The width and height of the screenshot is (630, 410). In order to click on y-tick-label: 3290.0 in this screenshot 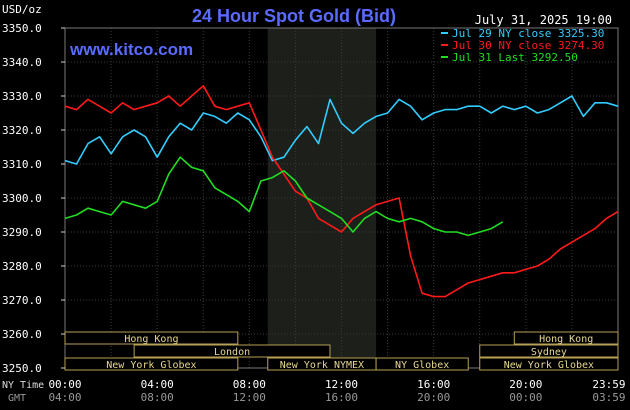, I will do `click(22, 232)`.